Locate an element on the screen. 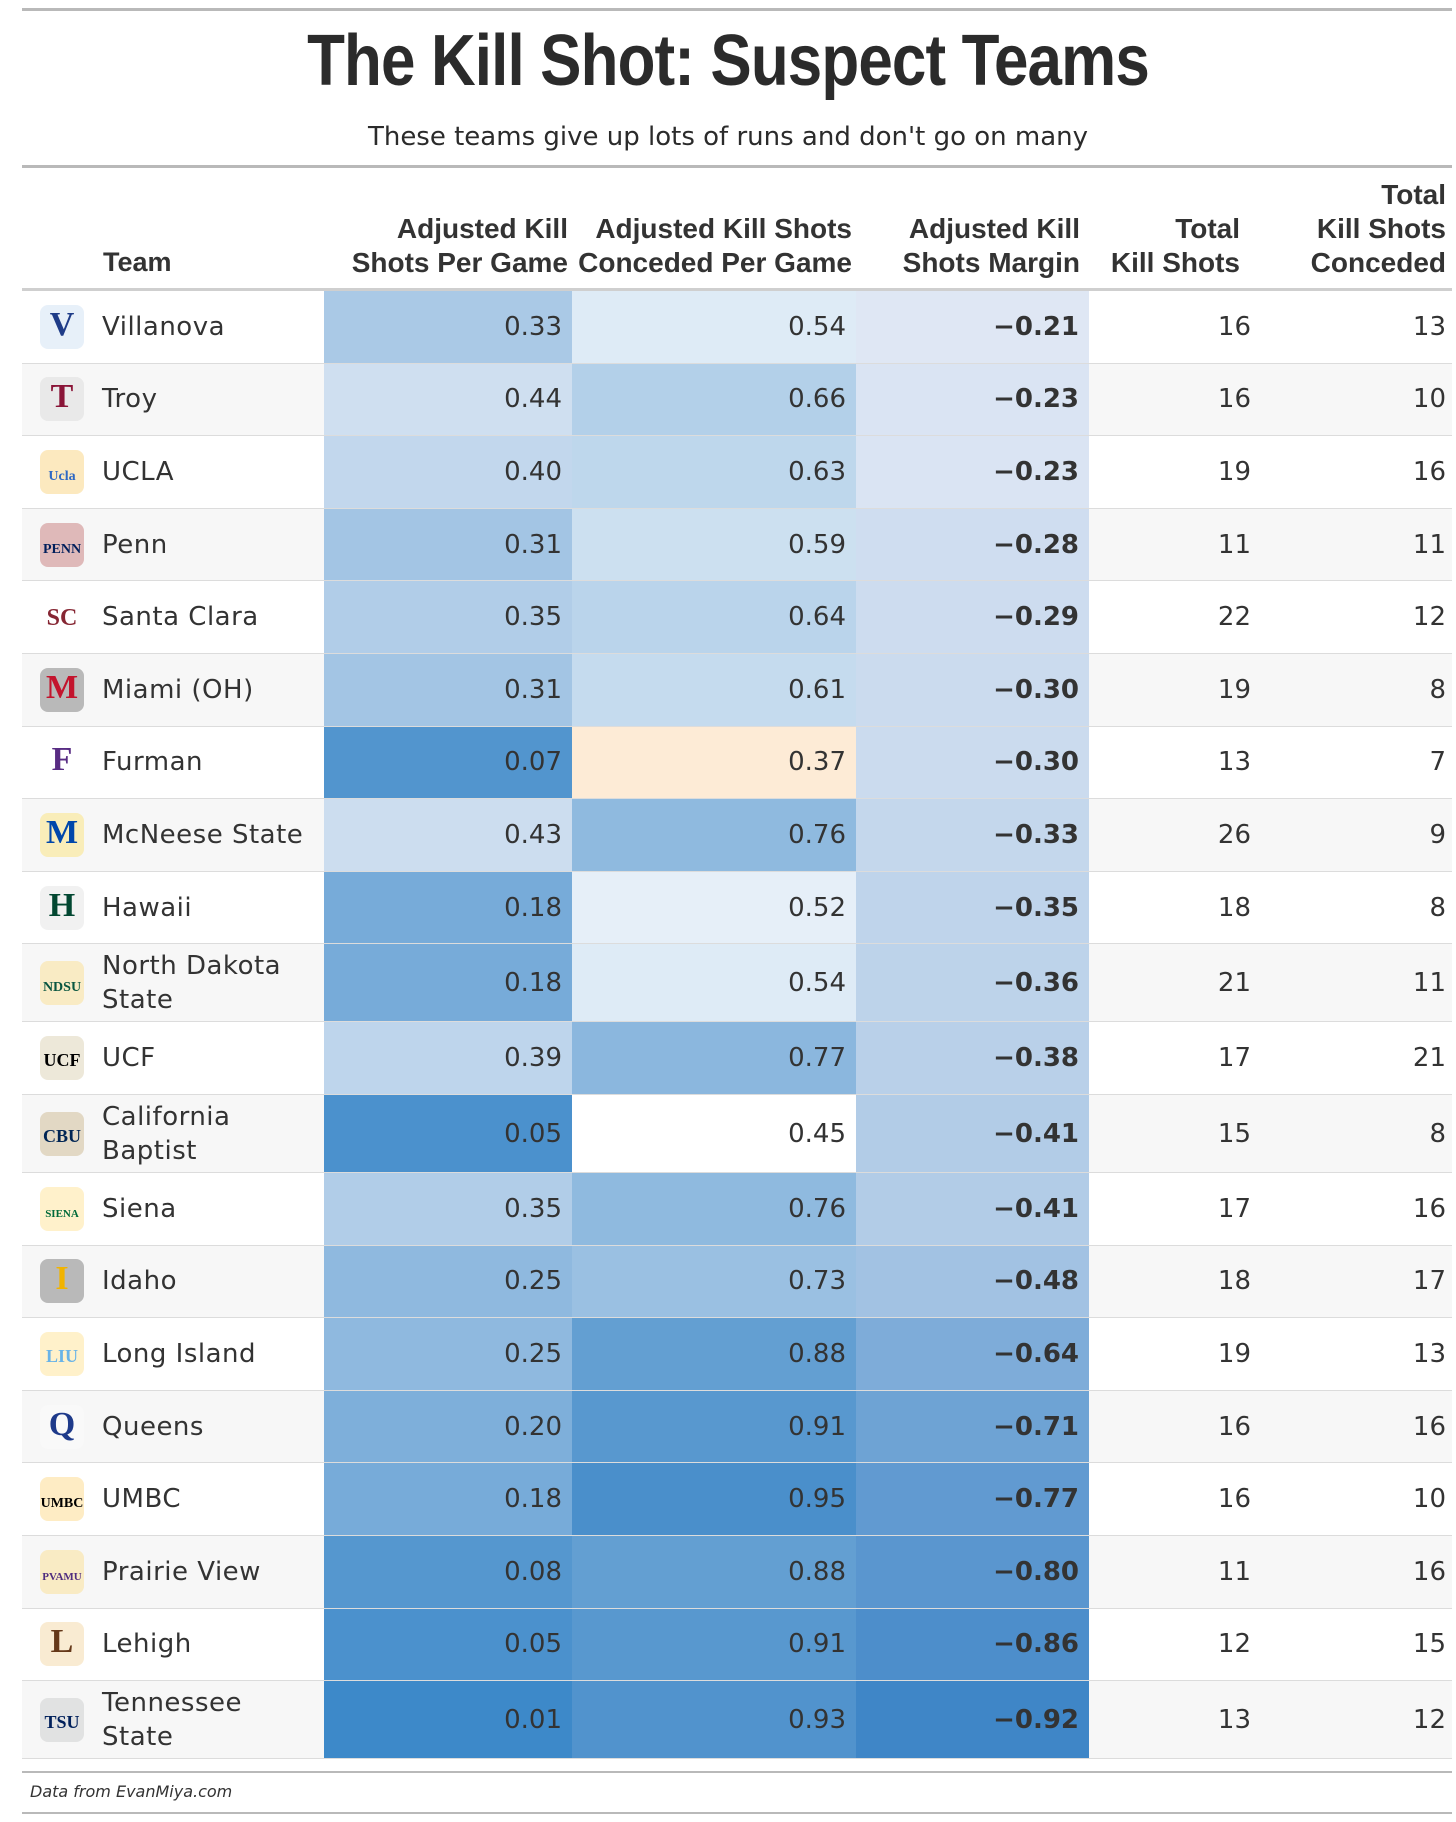  header-rule is located at coordinates (737, 289).